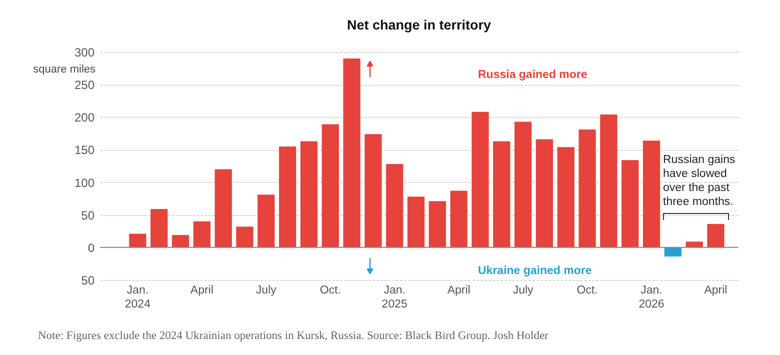 This screenshot has width=780, height=355. I want to click on annotation: Ukraine gained more, so click(535, 271).